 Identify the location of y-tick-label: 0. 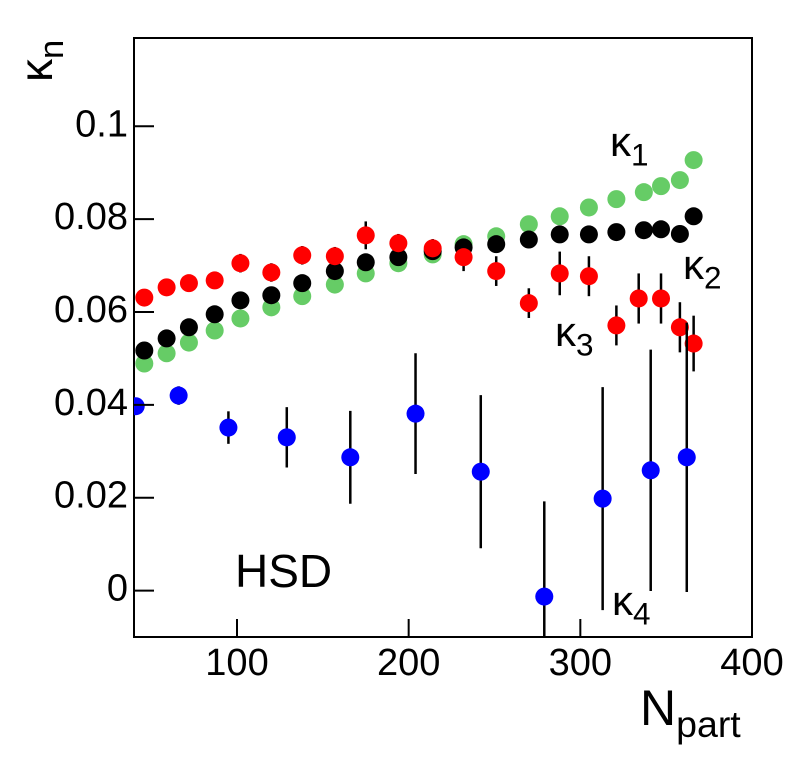
(117, 589).